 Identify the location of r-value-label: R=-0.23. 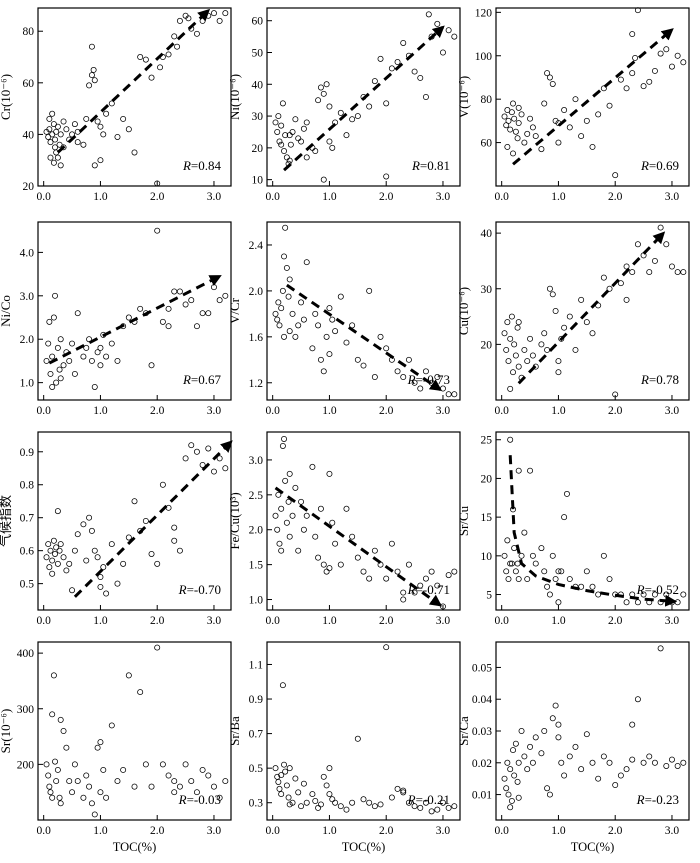
(657, 799).